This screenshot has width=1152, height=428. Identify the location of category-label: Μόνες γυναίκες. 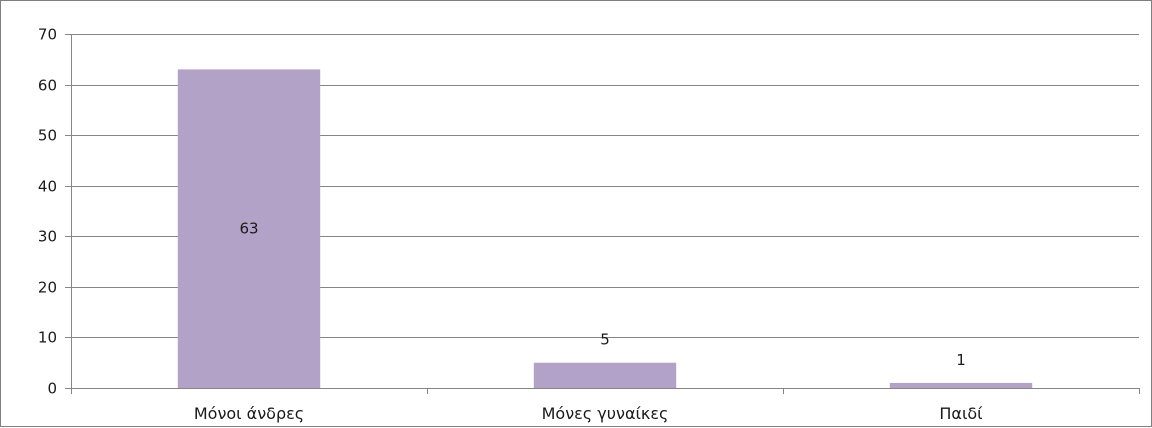
(605, 413).